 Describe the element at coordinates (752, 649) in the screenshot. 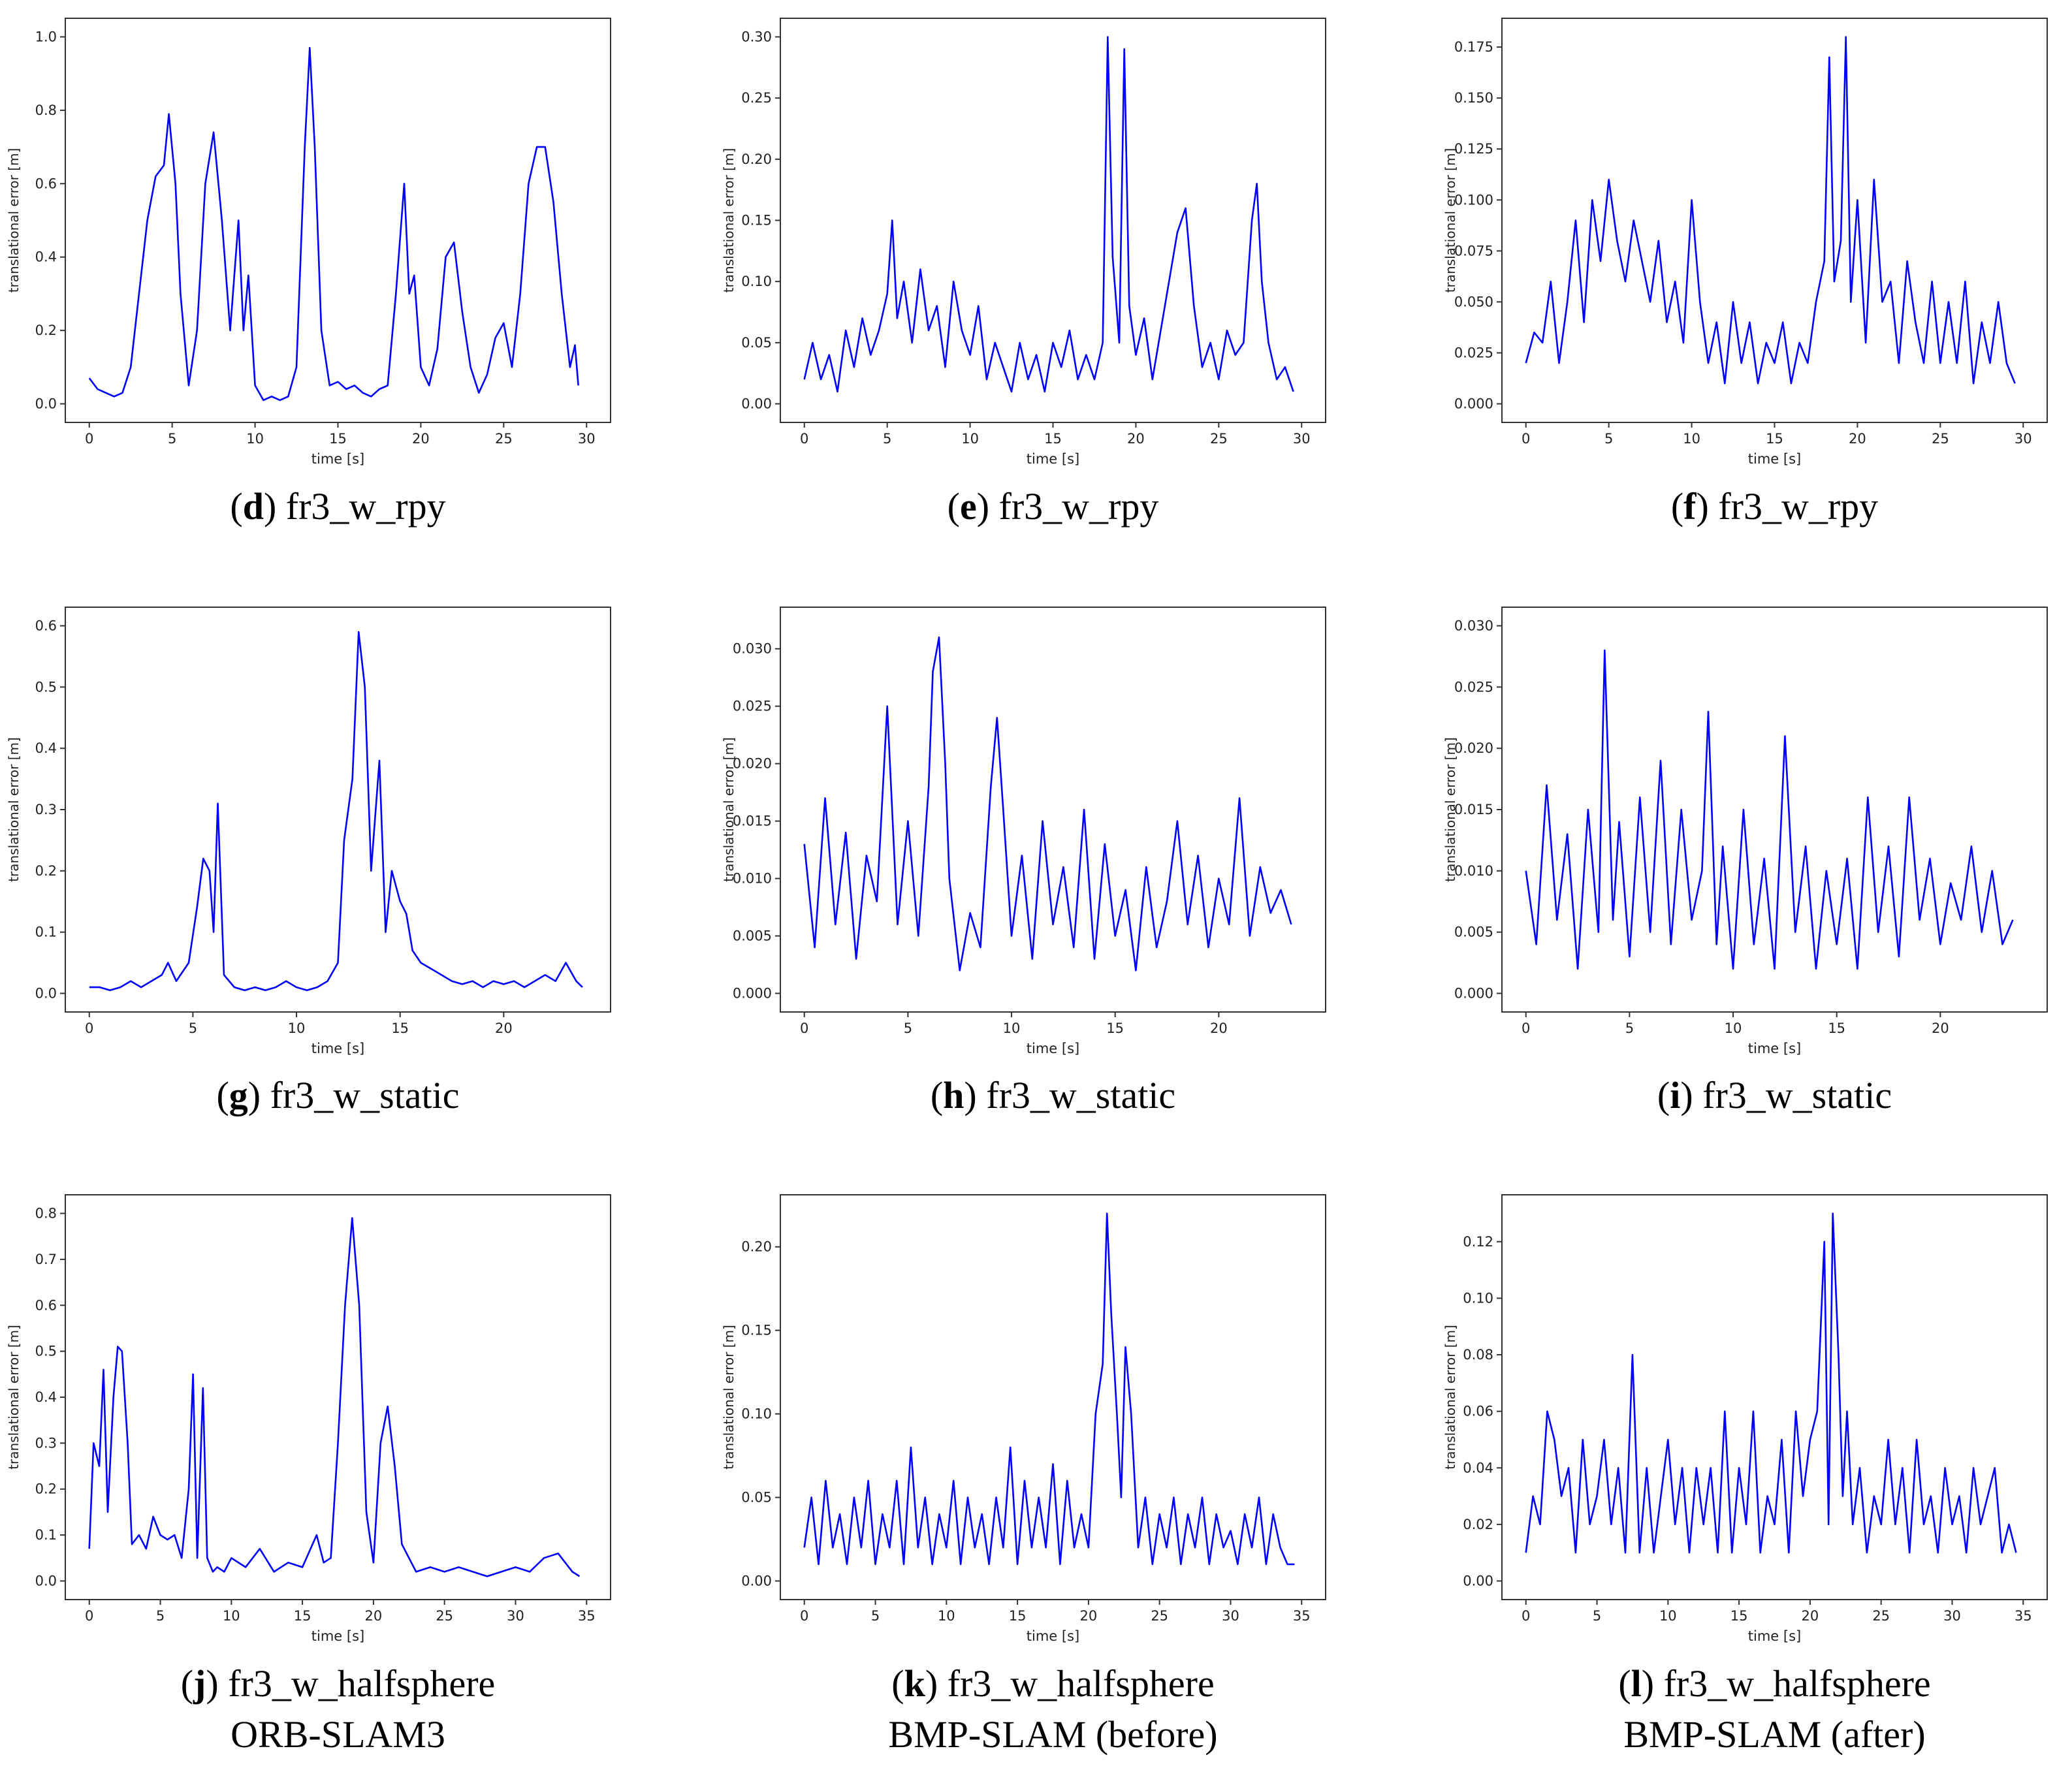

I see `y-tick-label: 0.030` at that location.